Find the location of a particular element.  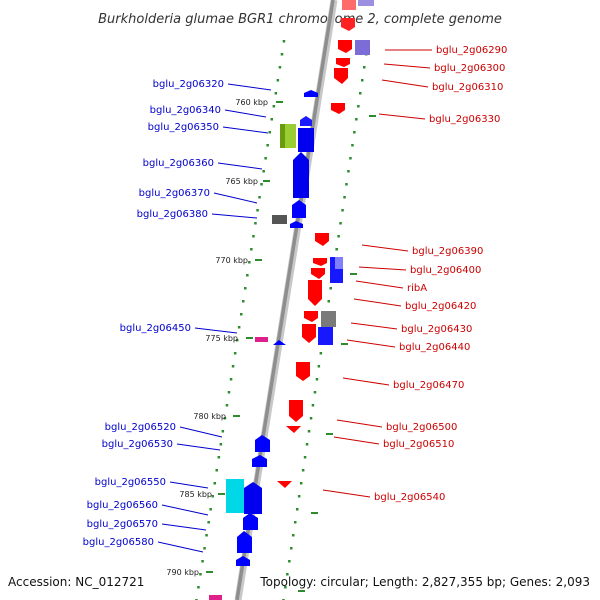

gene-label: bglu_2g06370 is located at coordinates (174, 193).